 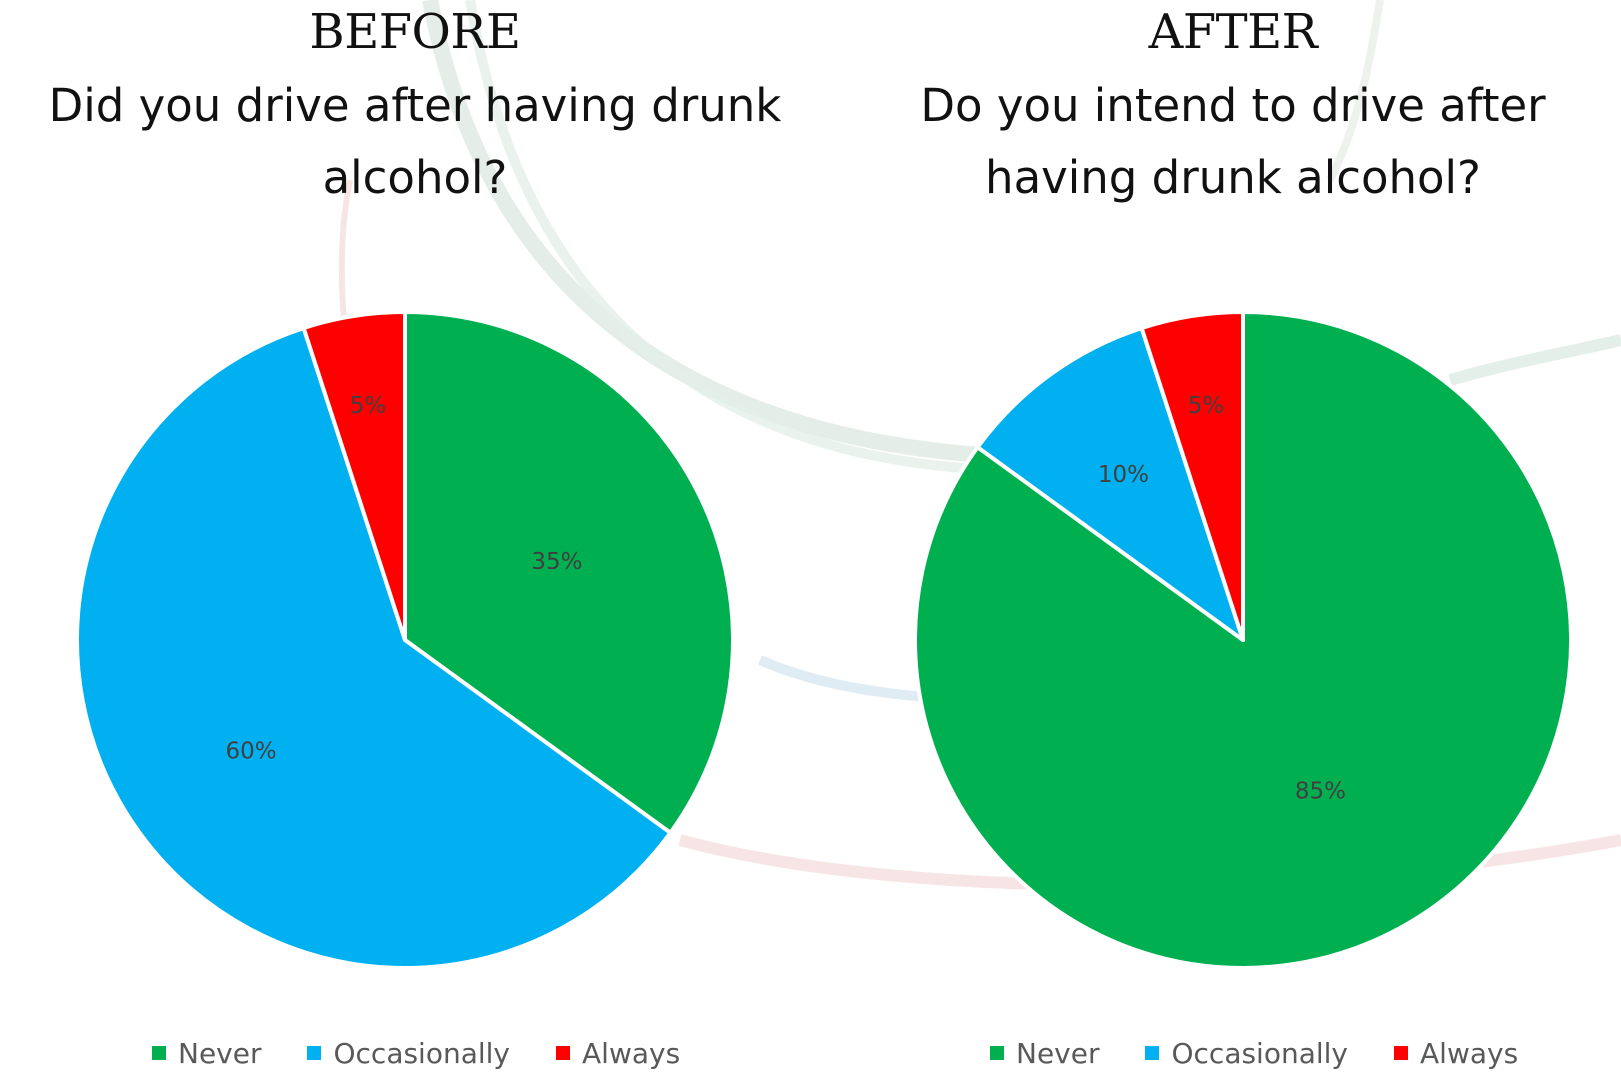 I want to click on after-legend: Never Occasionally Always, so click(x=1254, y=1053).